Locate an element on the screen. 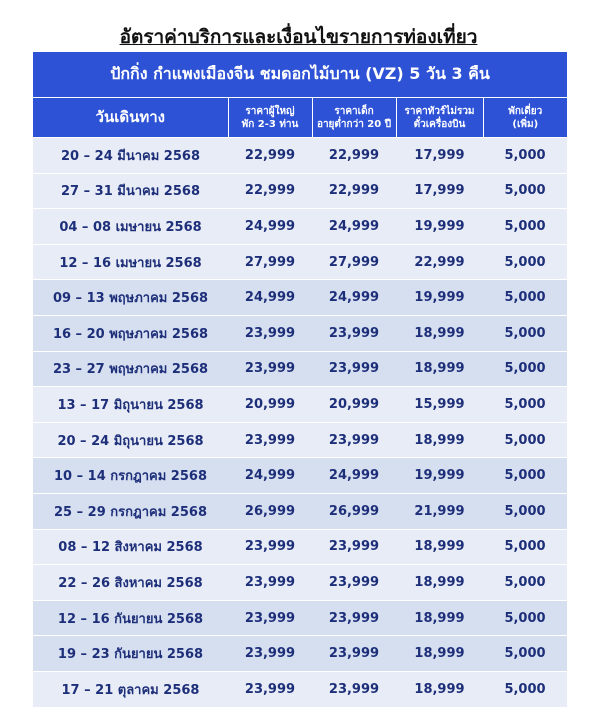 Image resolution: width=597 pixels, height=714 pixels. header-text: (เพิ่ม) is located at coordinates (525, 124).